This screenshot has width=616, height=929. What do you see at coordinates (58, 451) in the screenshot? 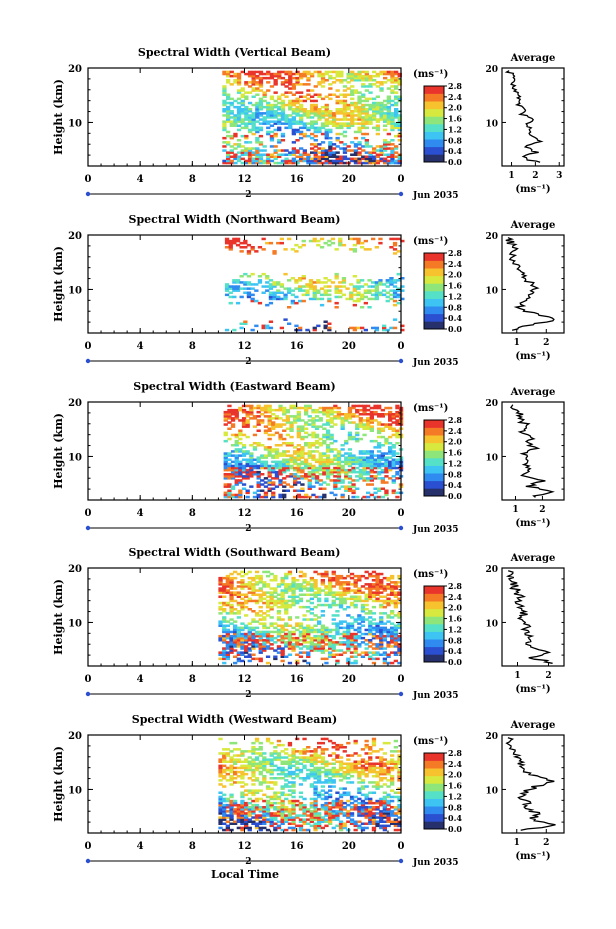
I see `y-axis-label: Height (km)` at bounding box center [58, 451].